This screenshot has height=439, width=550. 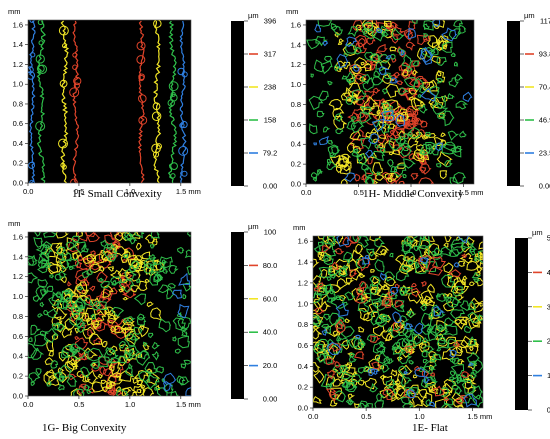 I want to click on colorbar-tick-label: 317, so click(x=270, y=54).